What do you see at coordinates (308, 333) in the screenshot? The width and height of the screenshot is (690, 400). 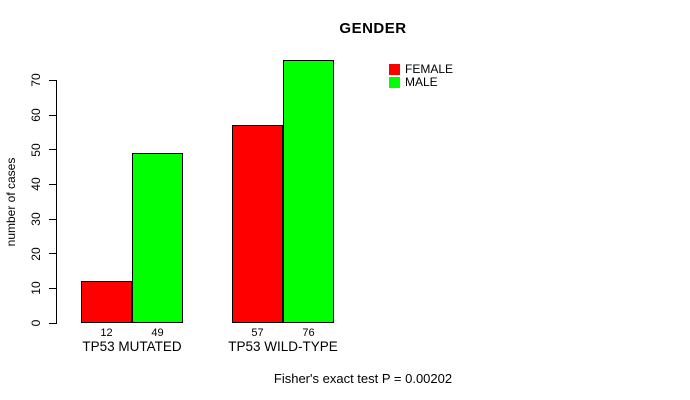 I see `bar-value-label: 76` at bounding box center [308, 333].